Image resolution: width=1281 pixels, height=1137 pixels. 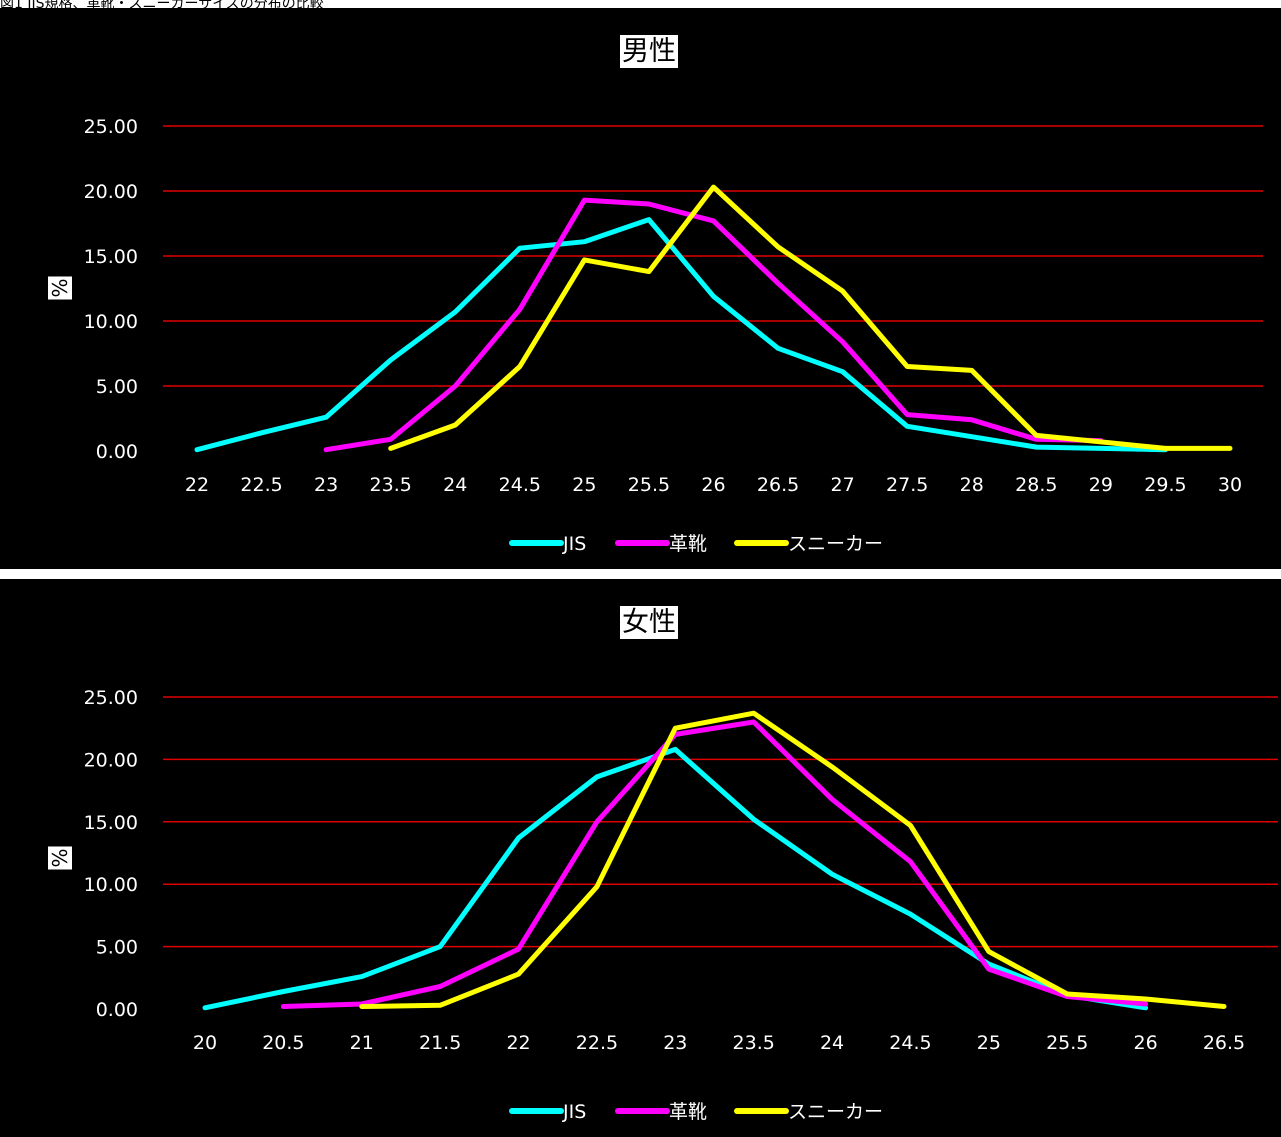 I want to click on chart-title: 男性, so click(x=649, y=51).